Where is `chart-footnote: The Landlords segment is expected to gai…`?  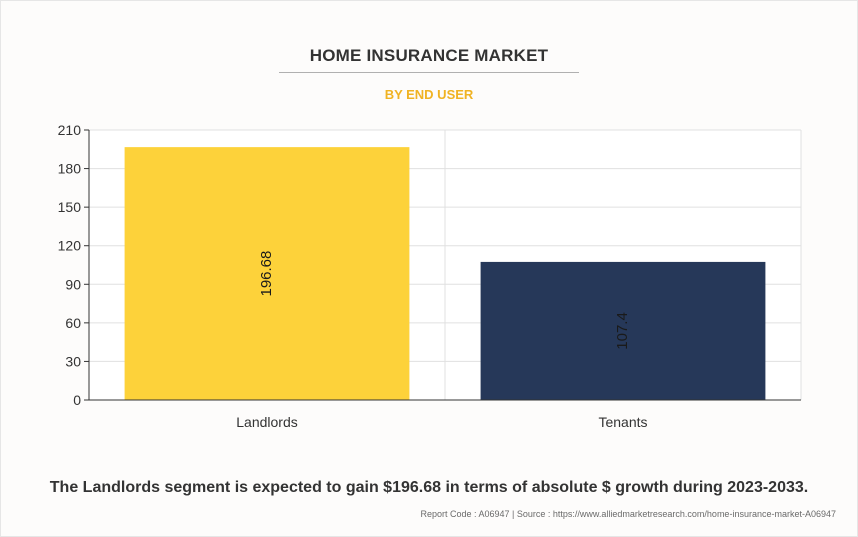
chart-footnote: The Landlords segment is expected to gai… is located at coordinates (429, 487).